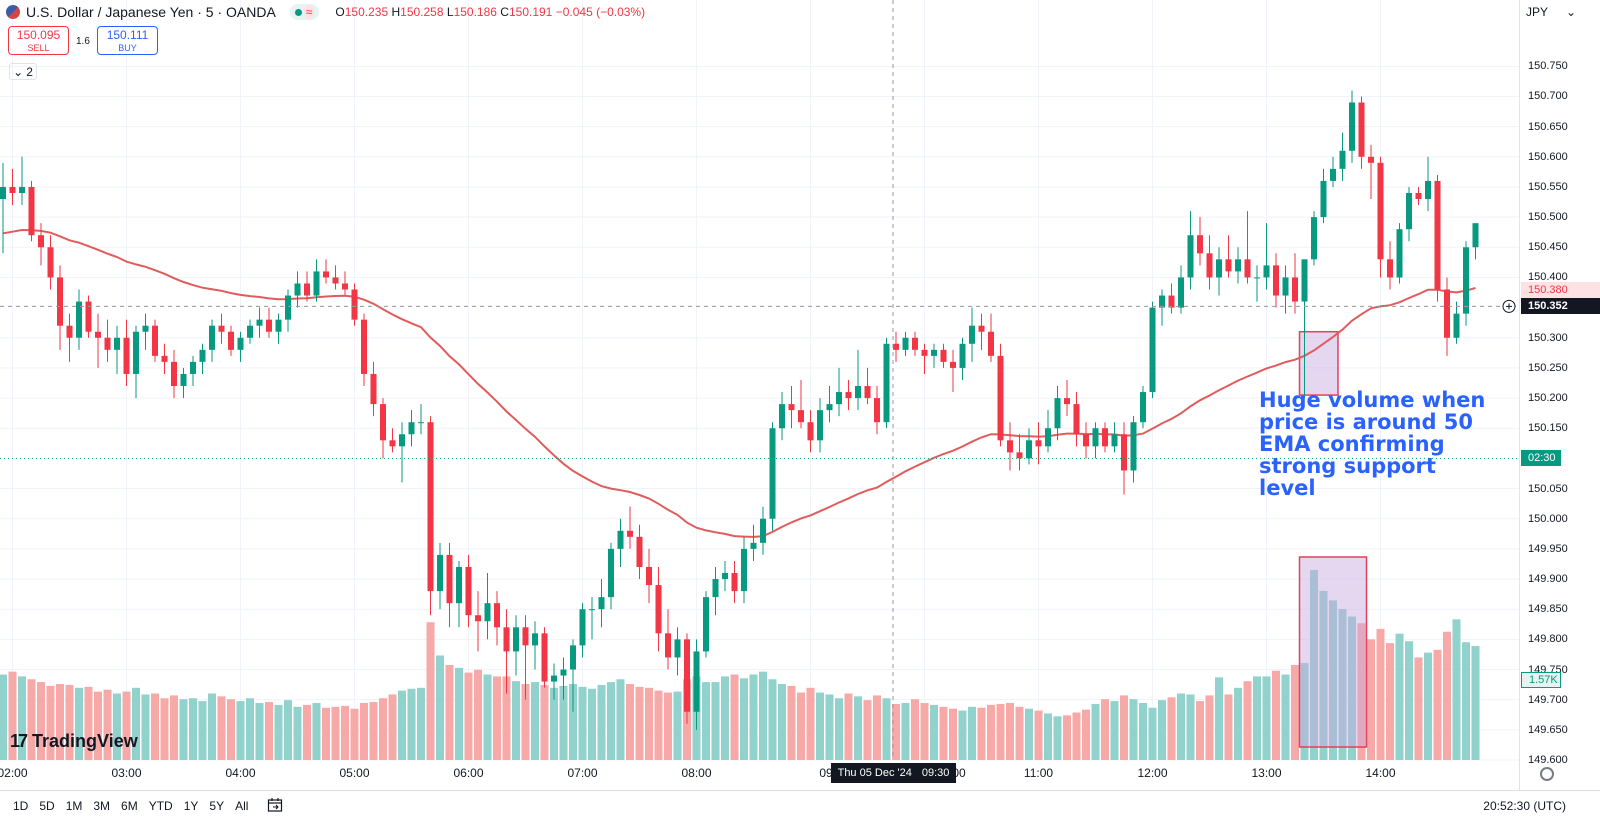 The image size is (1600, 833). I want to click on indicators-toggle: ⌄ 2, so click(23, 71).